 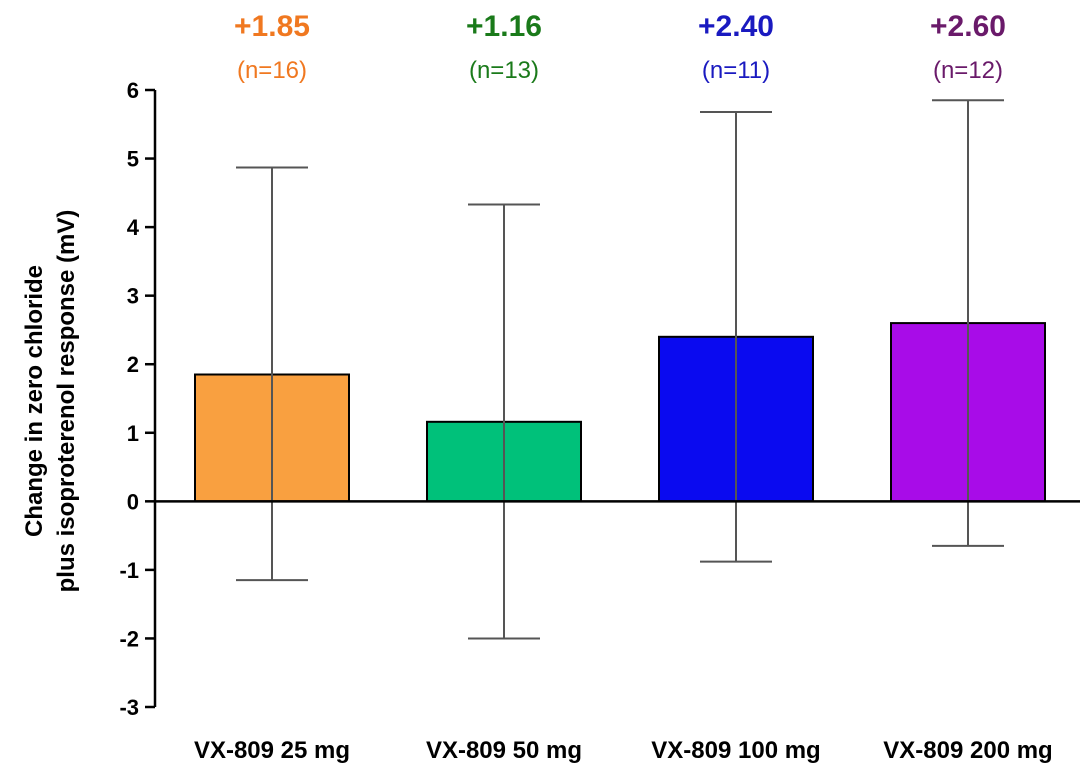 I want to click on y-tick-label: 0, so click(x=133, y=501).